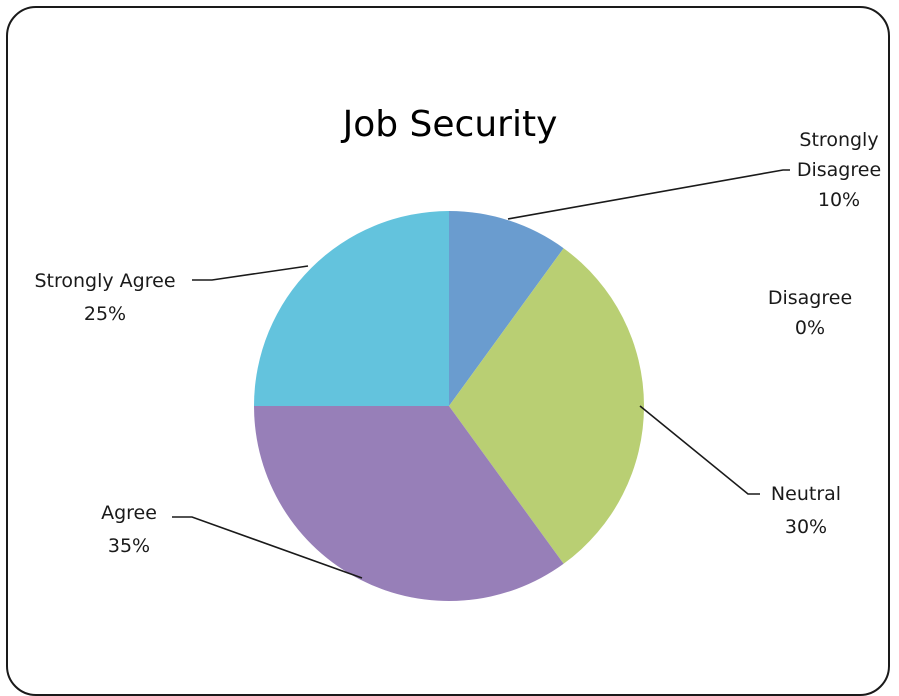 Image resolution: width=899 pixels, height=696 pixels. What do you see at coordinates (129, 513) in the screenshot?
I see `label-name: Agree` at bounding box center [129, 513].